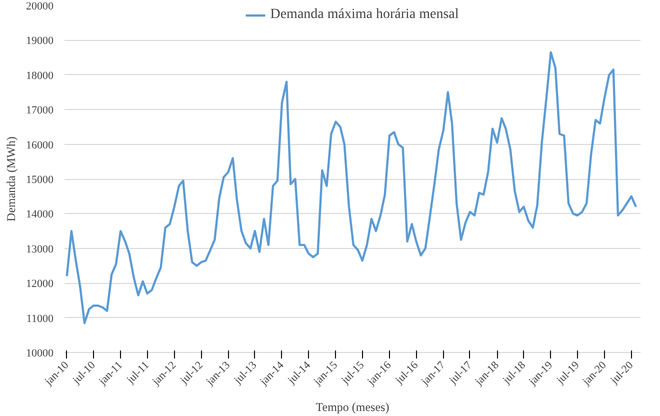 The height and width of the screenshot is (416, 660). Describe the element at coordinates (364, 15) in the screenshot. I see `legend-label: Demanda máxima horária mensal` at that location.